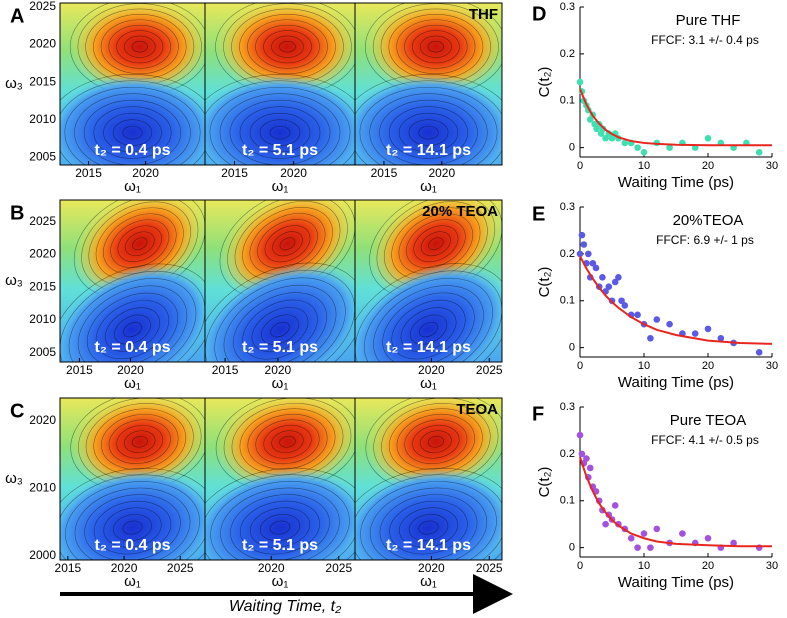 The height and width of the screenshot is (618, 787). What do you see at coordinates (676, 182) in the screenshot?
I see `x-axis-label: Waiting Time (ps)` at bounding box center [676, 182].